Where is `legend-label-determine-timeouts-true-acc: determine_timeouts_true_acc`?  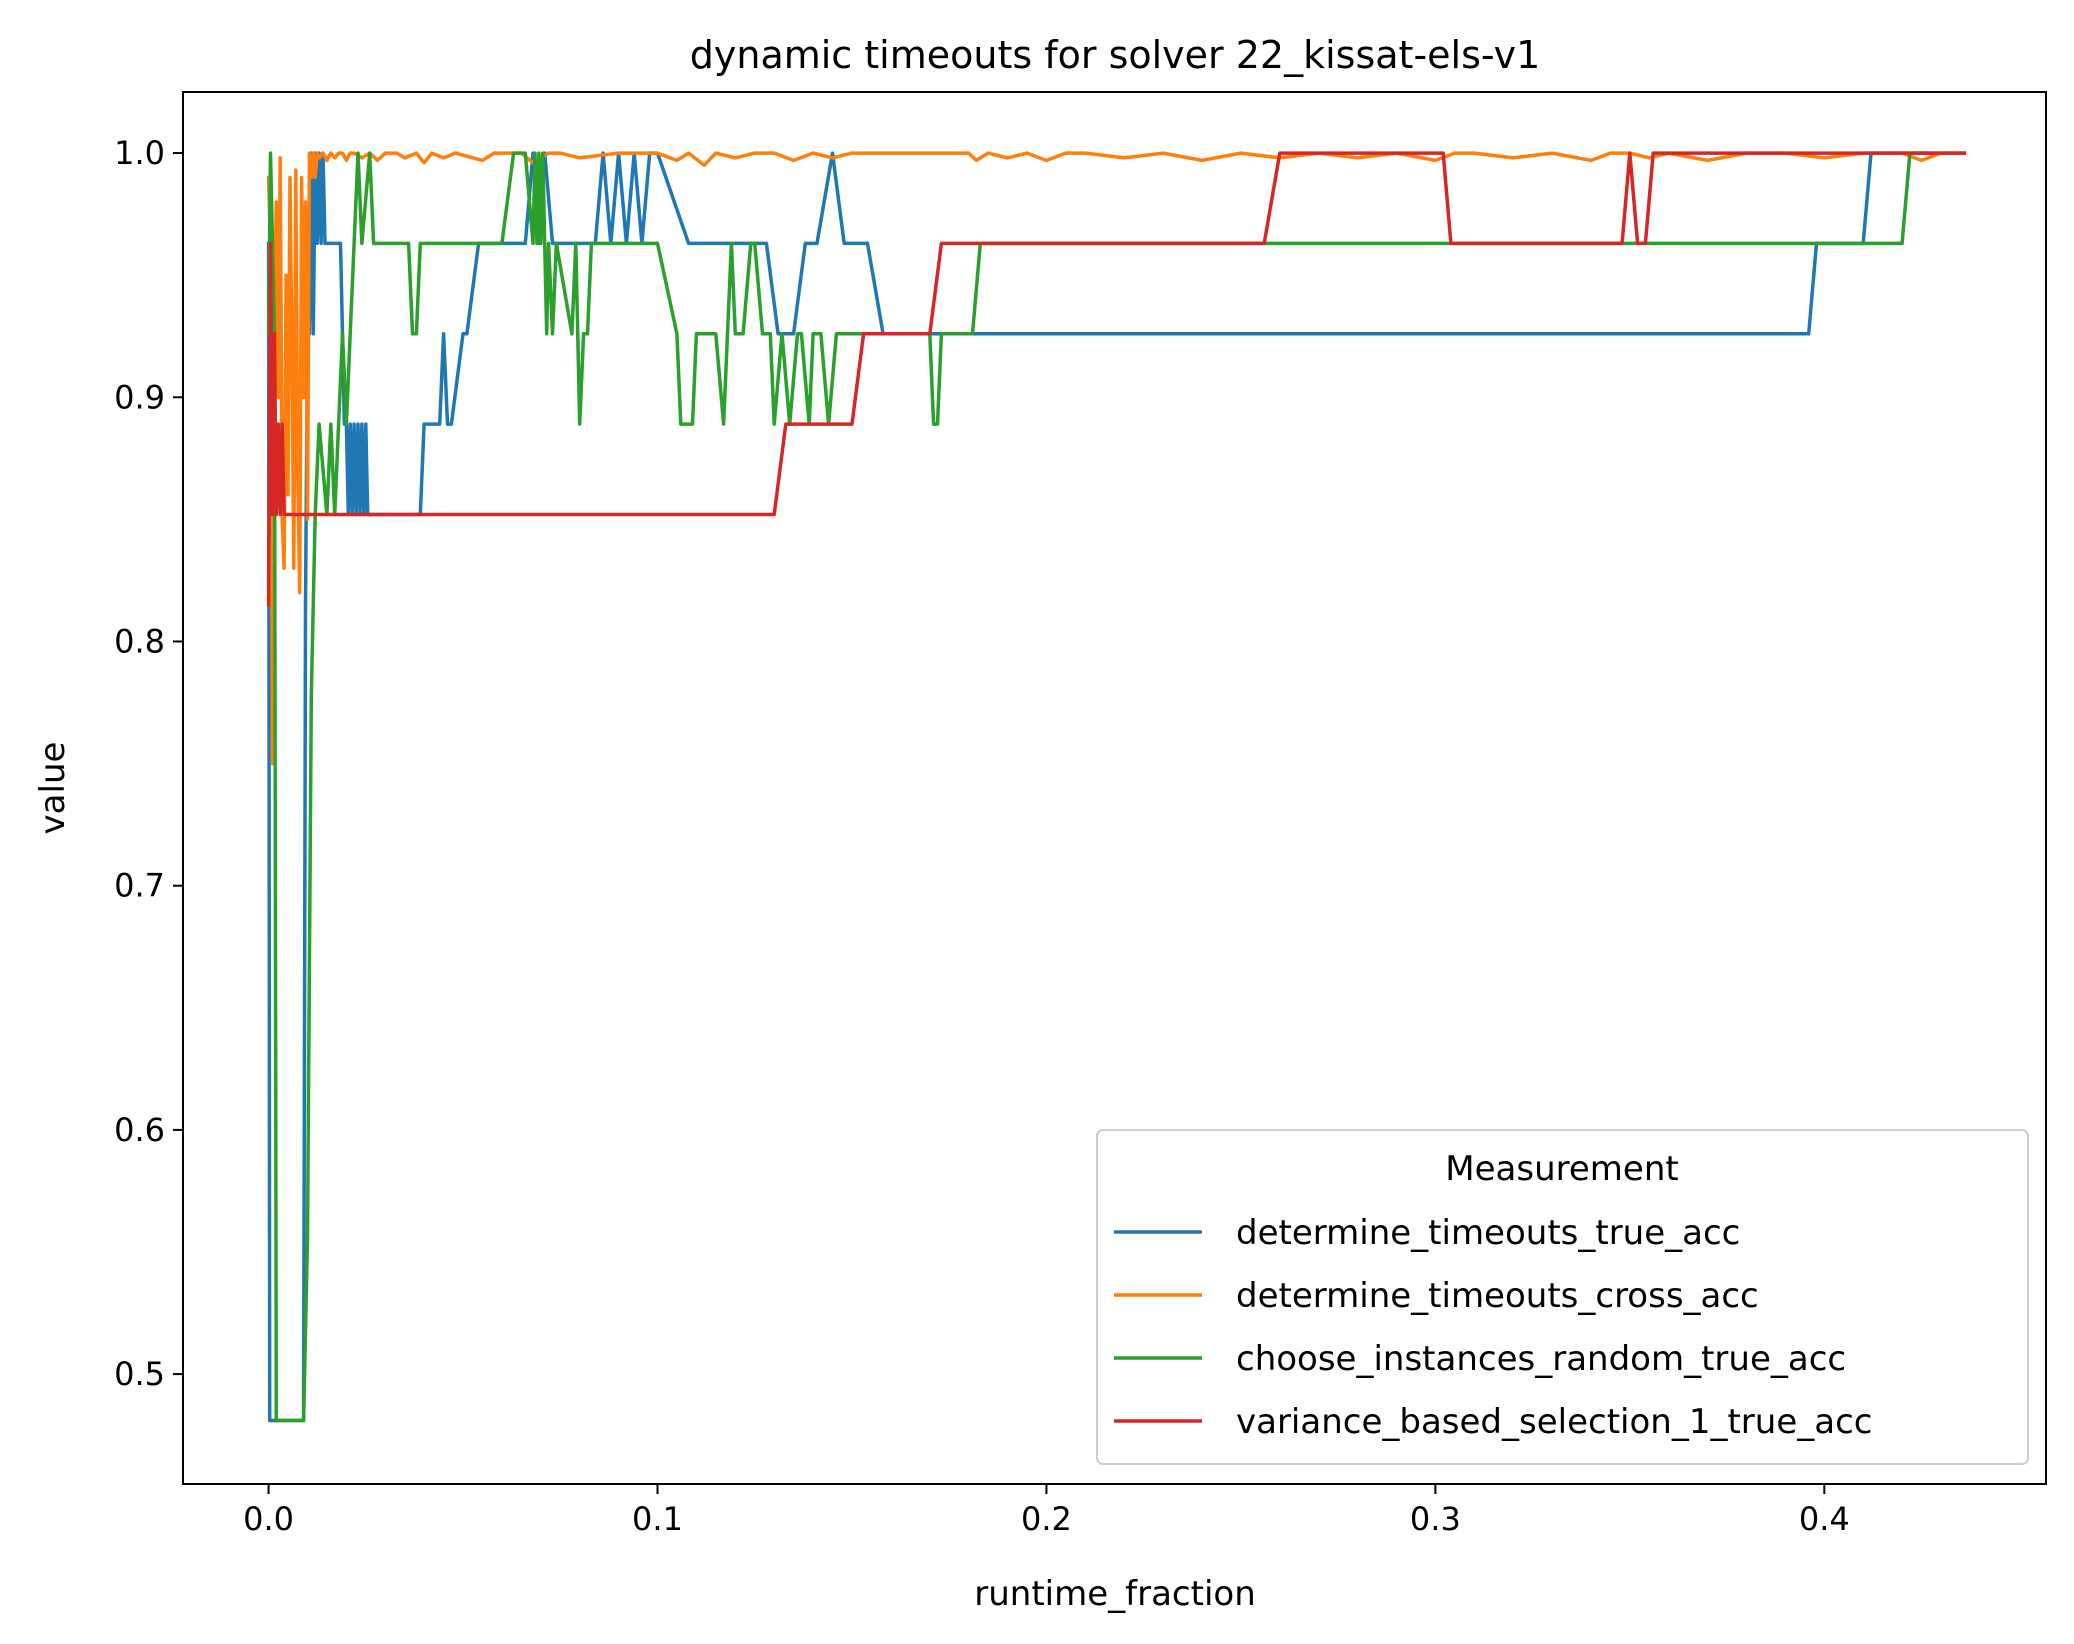
legend-label-determine-timeouts-true-acc: determine_timeouts_true_acc is located at coordinates (1488, 1233).